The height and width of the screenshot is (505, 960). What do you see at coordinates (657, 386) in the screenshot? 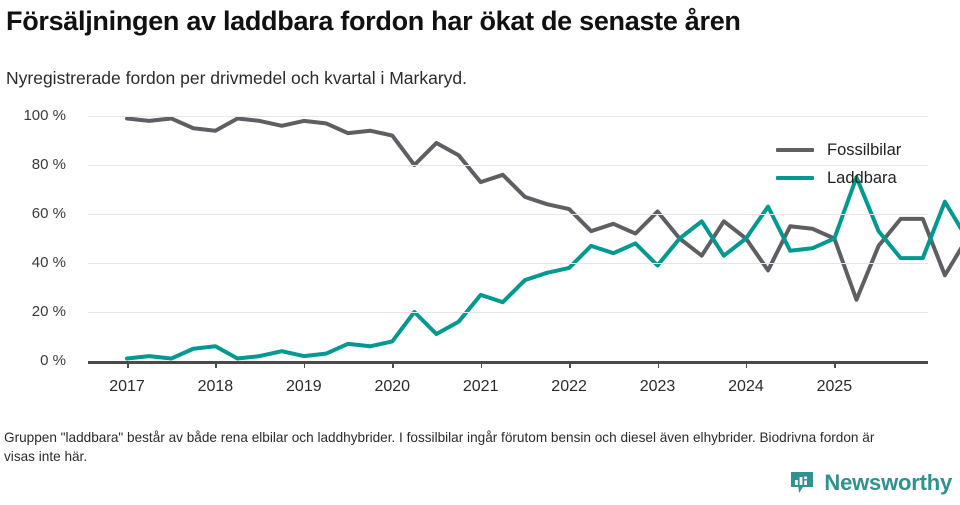
I see `x-axis-tick-label: 2023` at bounding box center [657, 386].